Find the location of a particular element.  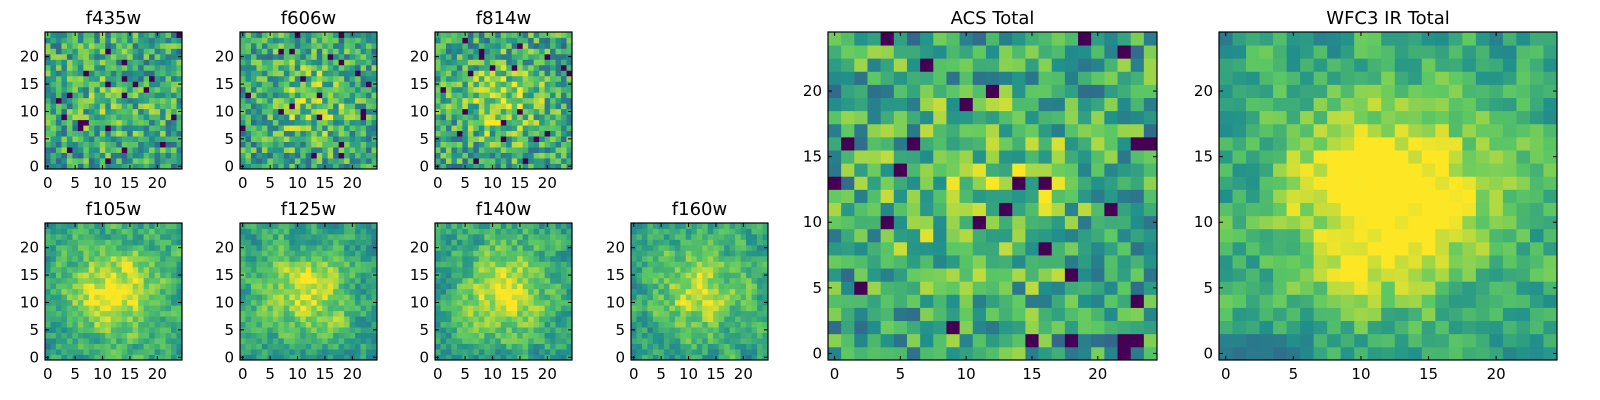

x-tick-label: 5 is located at coordinates (75, 374).